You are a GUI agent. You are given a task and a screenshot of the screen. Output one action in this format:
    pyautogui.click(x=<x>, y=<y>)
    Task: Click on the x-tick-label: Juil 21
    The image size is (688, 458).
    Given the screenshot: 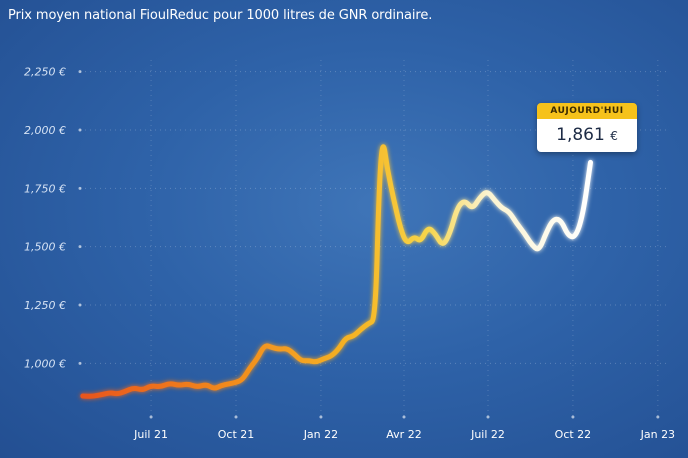 What is the action you would take?
    pyautogui.click(x=150, y=434)
    